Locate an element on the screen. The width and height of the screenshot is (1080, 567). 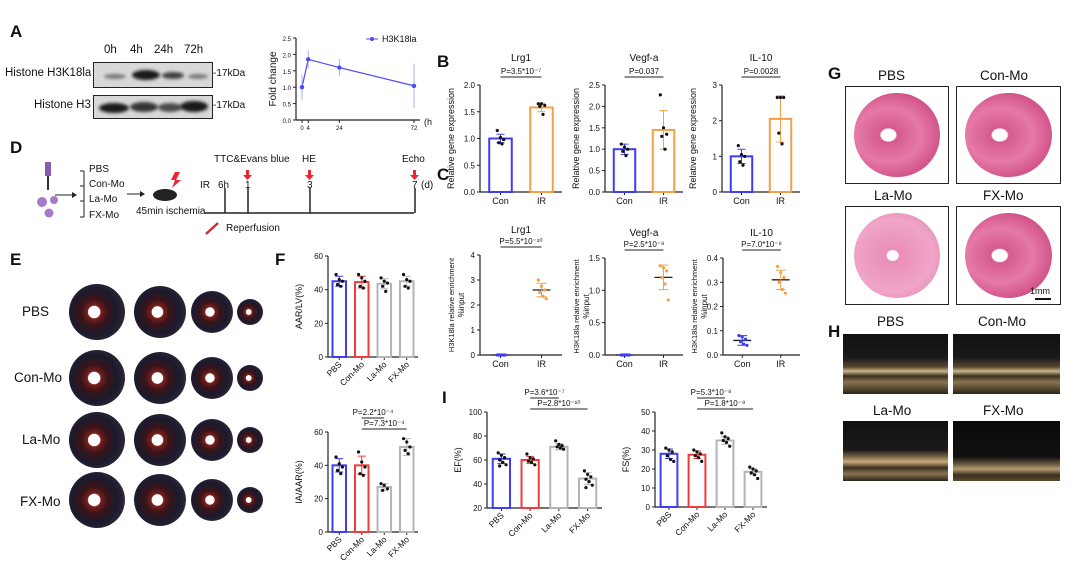
y-tick-label: 0.3 is located at coordinates (713, 282).